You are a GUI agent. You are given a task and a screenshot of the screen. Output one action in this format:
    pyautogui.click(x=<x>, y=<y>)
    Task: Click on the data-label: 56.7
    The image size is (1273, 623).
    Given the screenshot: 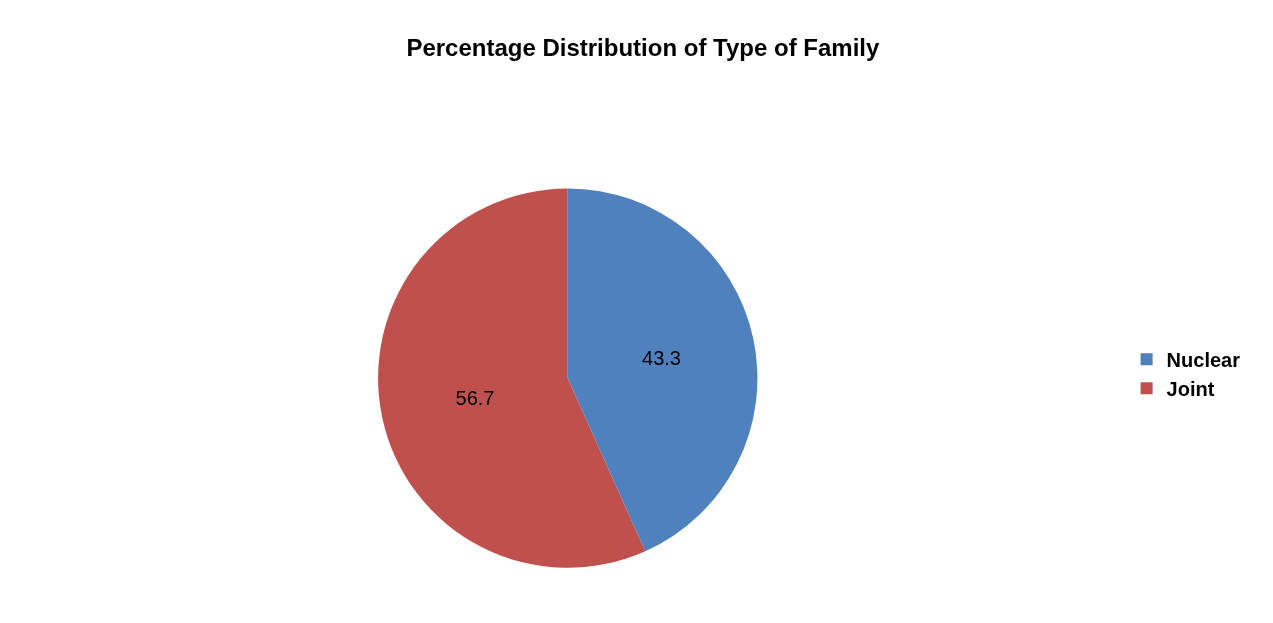 What is the action you would take?
    pyautogui.click(x=475, y=397)
    